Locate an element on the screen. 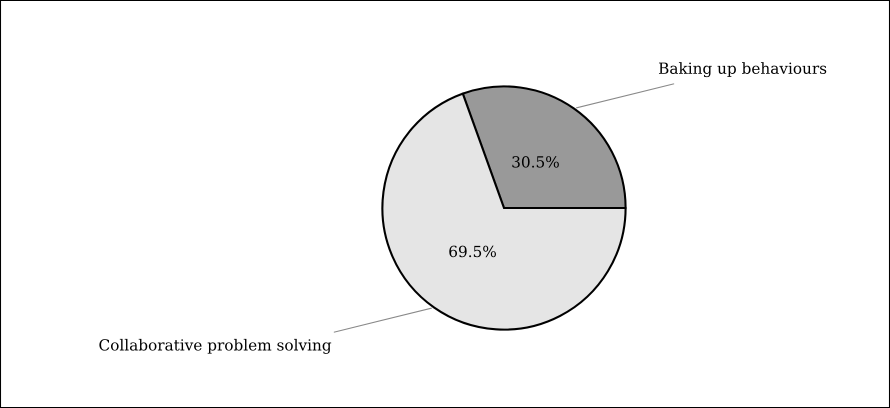 The image size is (890, 408). slice-label: Collaborative problem solving is located at coordinates (215, 346).